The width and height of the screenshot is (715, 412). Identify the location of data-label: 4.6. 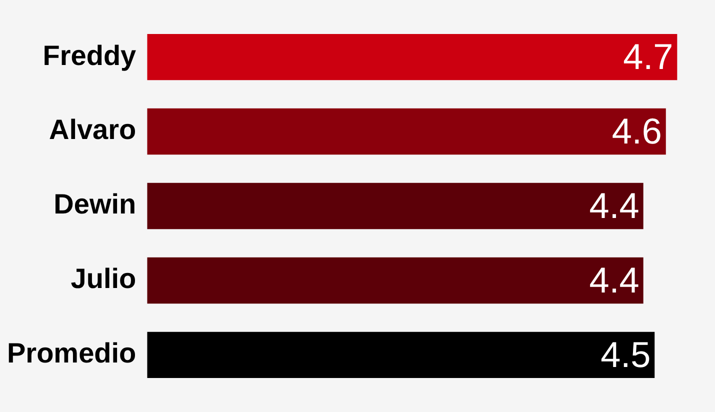
(637, 131).